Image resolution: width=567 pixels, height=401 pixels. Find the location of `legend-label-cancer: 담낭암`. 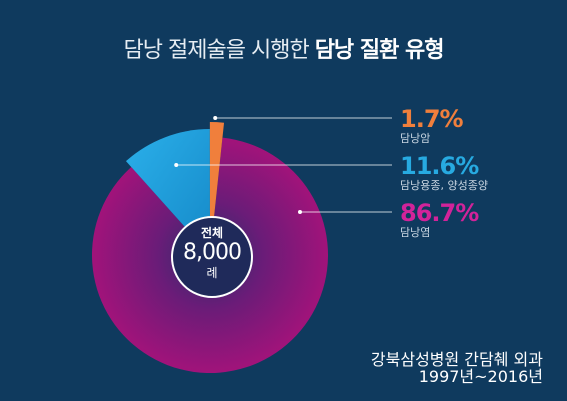

legend-label-cancer: 담낭암 is located at coordinates (415, 138).